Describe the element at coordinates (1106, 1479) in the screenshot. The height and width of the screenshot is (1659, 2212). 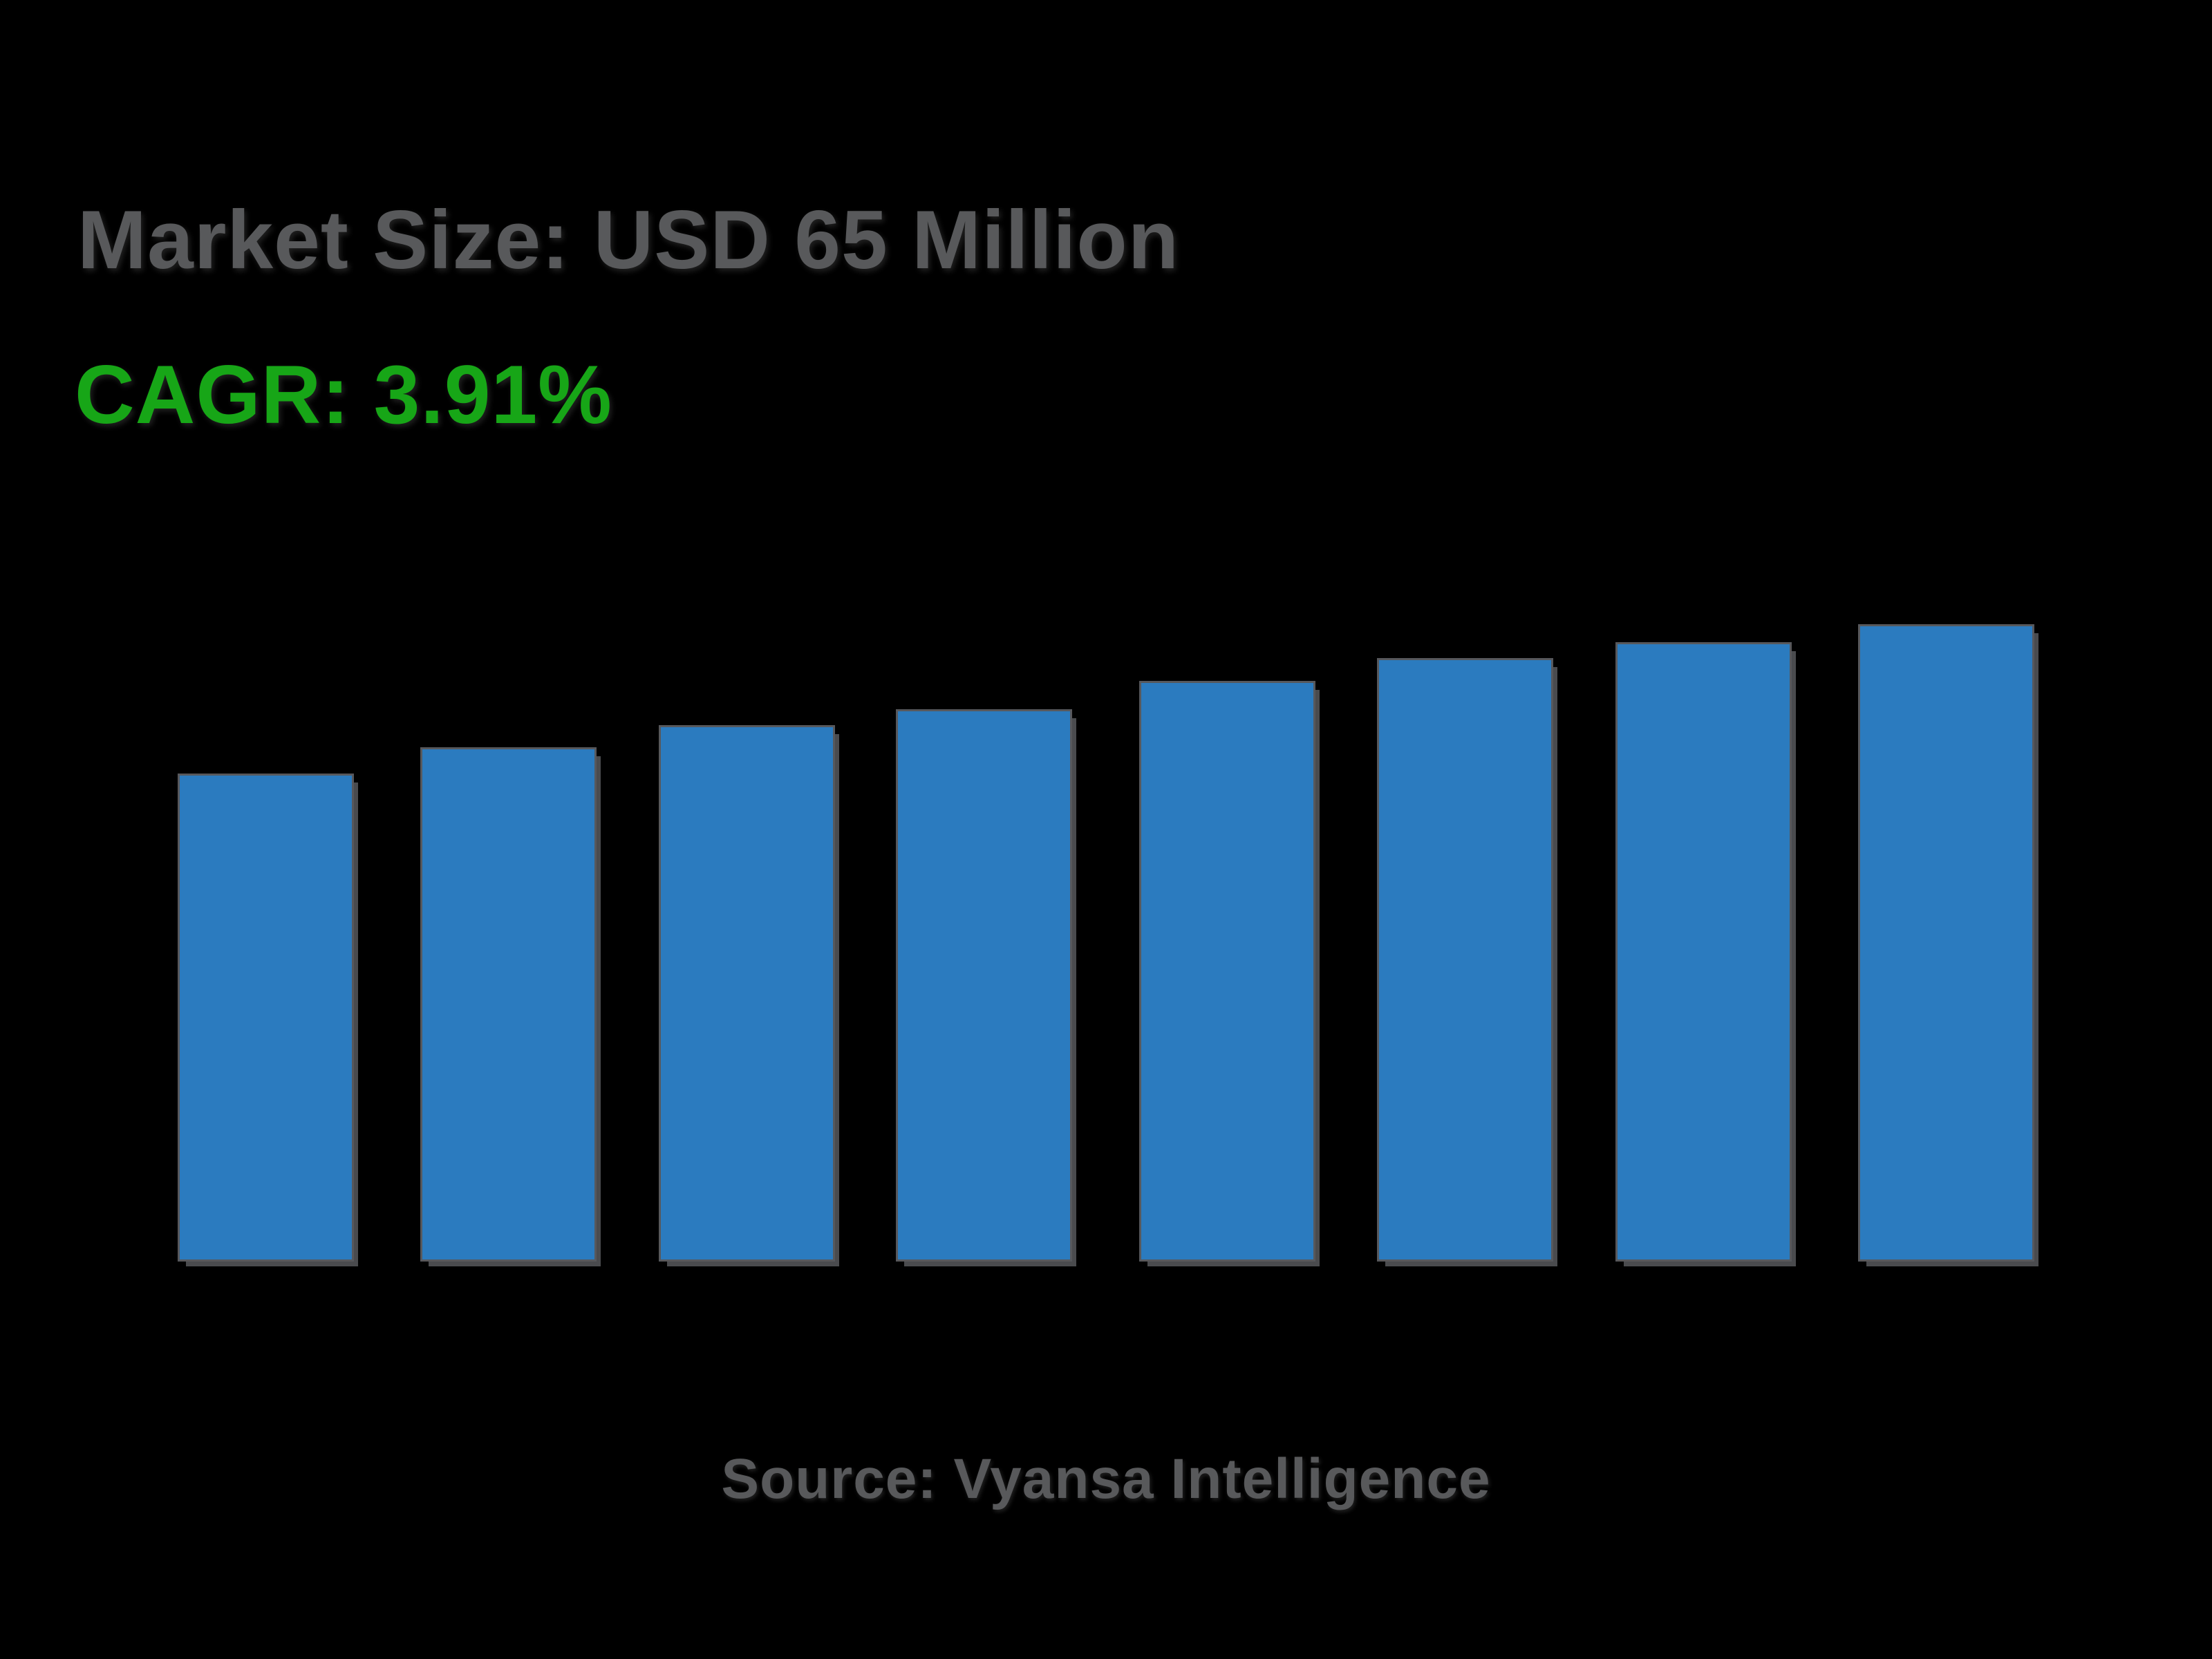
I see `source-caption: Source: Vyansa Intelligence` at that location.